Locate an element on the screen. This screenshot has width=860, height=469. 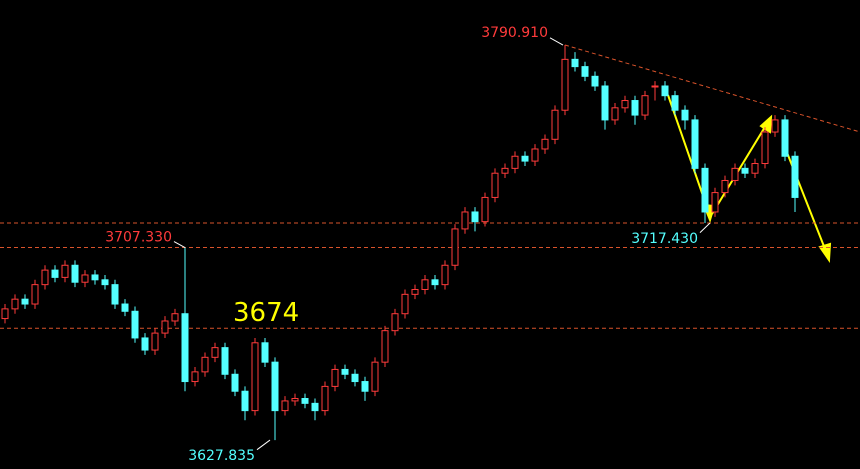
trend-line is located at coordinates (712, 88).